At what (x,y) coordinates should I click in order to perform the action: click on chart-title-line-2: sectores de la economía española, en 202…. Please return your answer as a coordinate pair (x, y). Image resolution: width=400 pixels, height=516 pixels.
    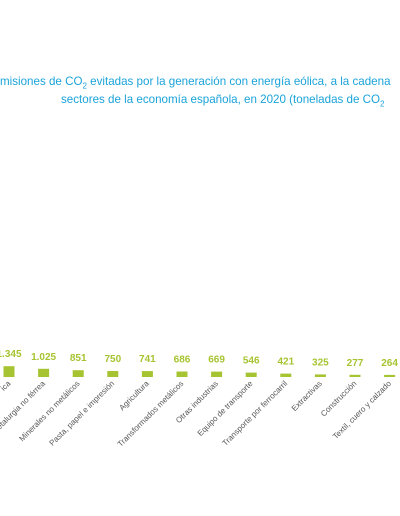
    Looking at the image, I should click on (223, 101).